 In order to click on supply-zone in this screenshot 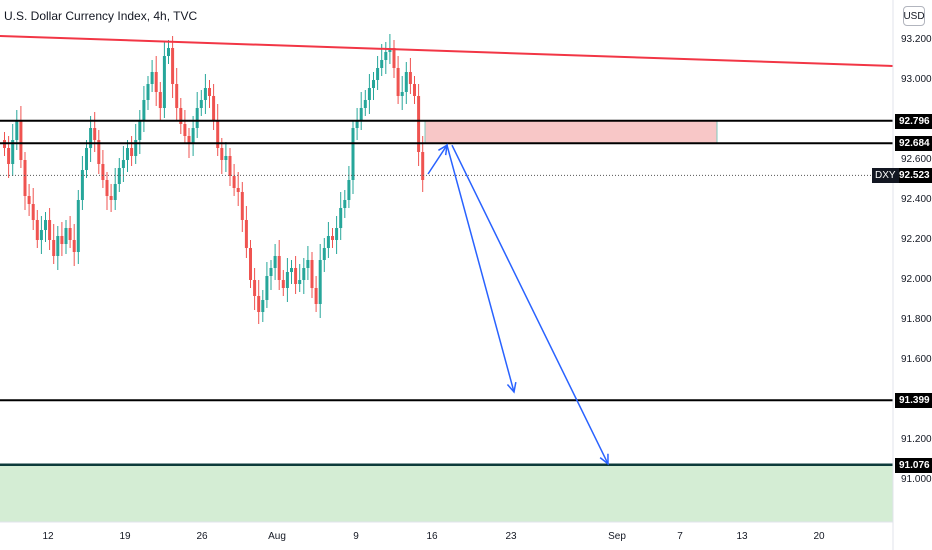, I will do `click(571, 132)`.